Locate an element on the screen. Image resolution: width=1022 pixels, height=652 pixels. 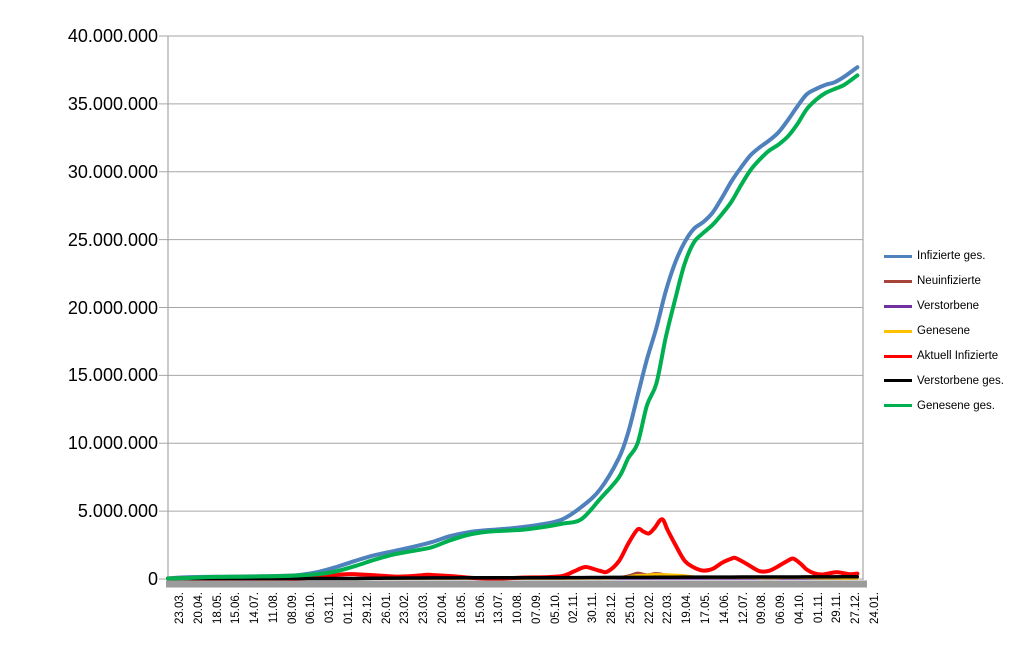
y-axis-tick-label: 0 is located at coordinates (152, 579).